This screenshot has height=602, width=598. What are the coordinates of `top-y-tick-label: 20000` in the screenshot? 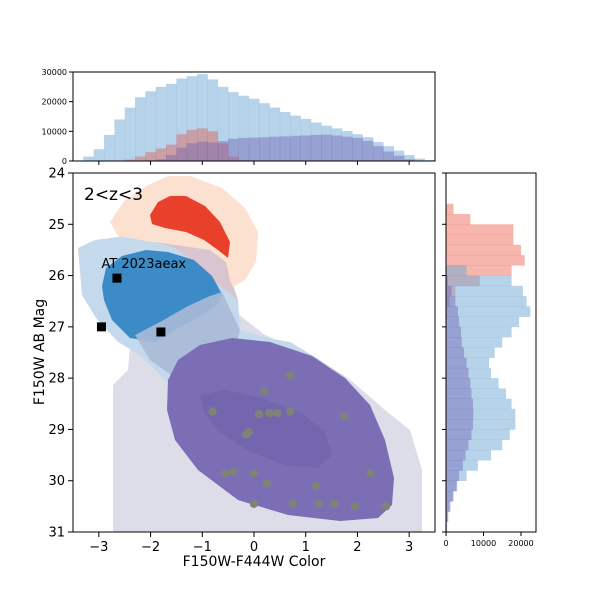 It's located at (54, 102).